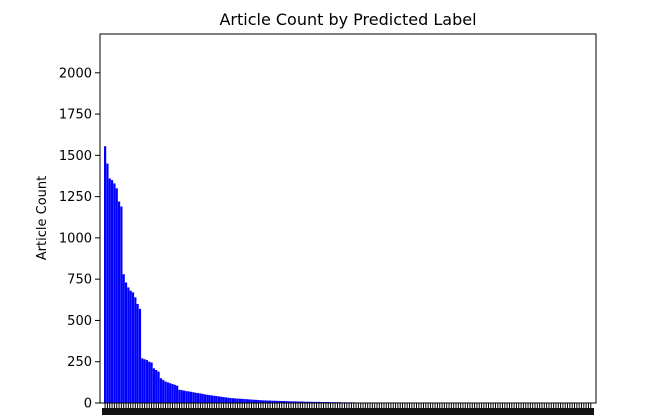 This screenshot has width=651, height=415. I want to click on y-tick-label: 1250, so click(75, 197).